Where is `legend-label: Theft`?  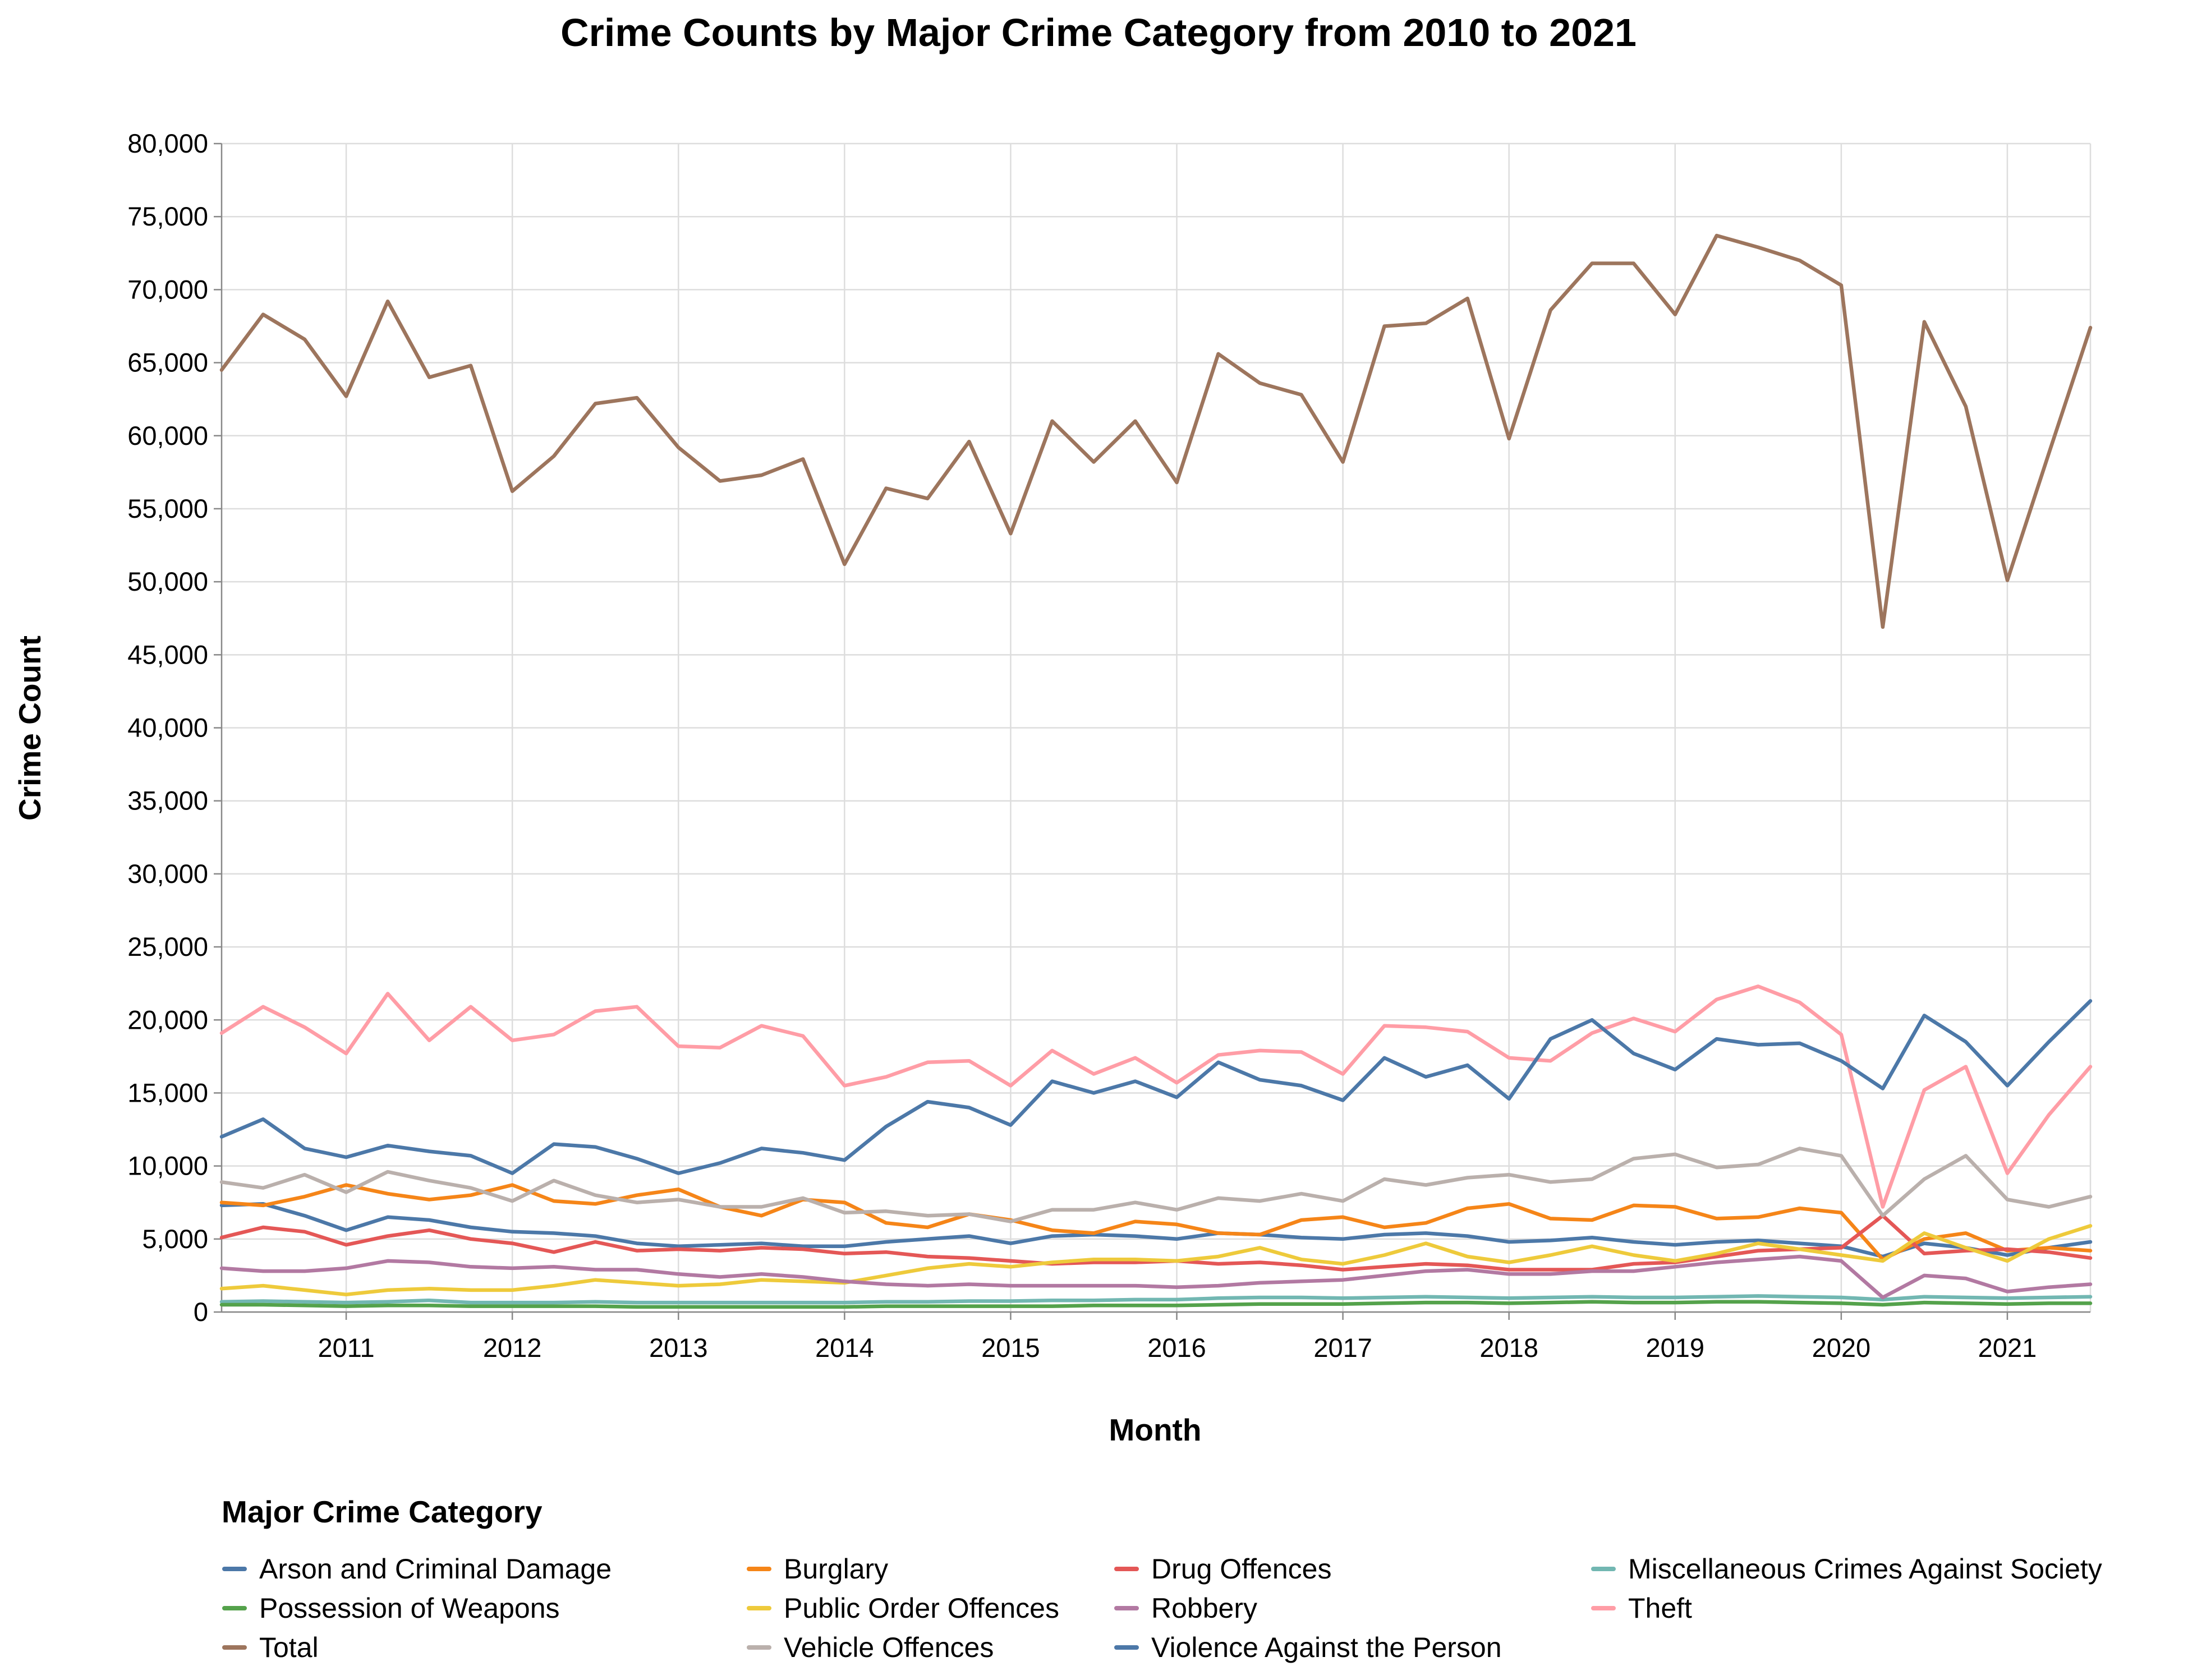
legend-label: Theft is located at coordinates (1660, 1608).